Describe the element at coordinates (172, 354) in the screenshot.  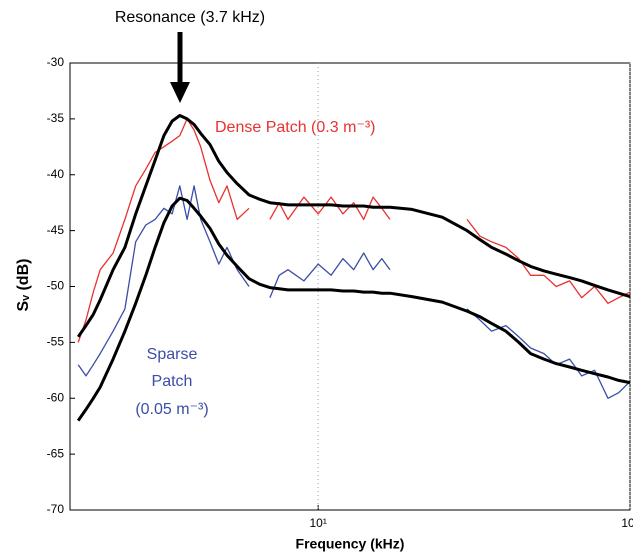
I see `sparse-annotation: Sparse` at that location.